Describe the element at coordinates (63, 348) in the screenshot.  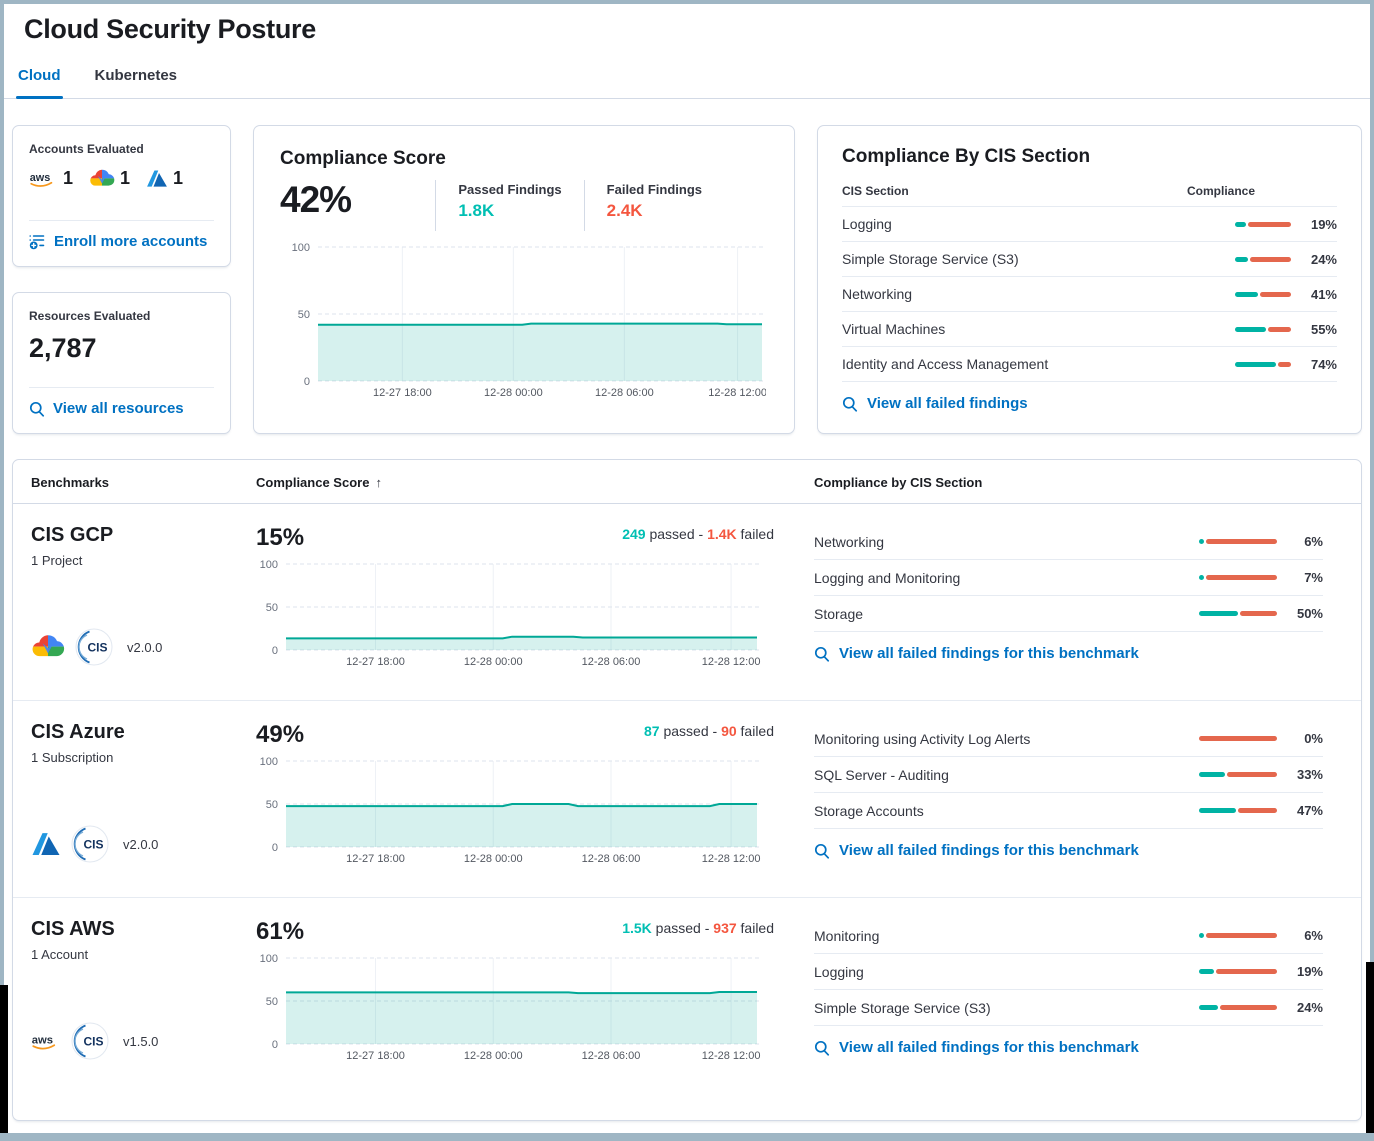
I see `resources-evaluated-count: 2,787` at that location.